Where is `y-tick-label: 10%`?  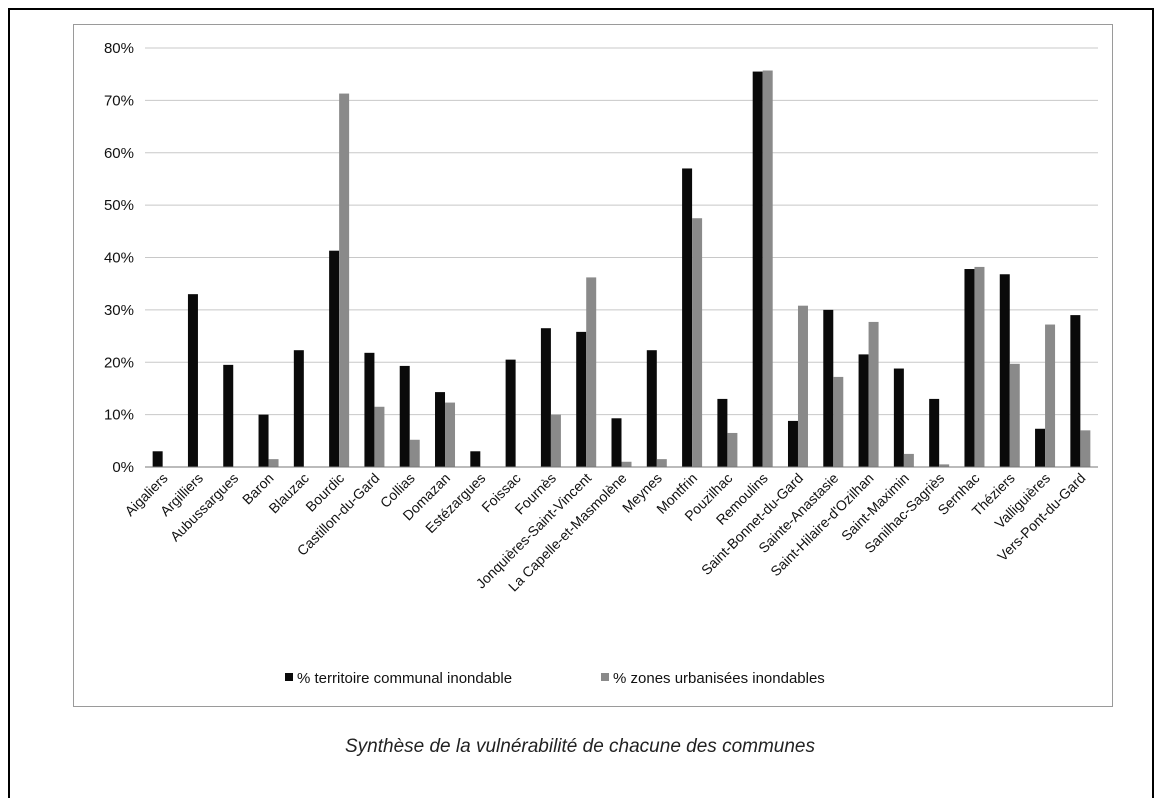
y-tick-label: 10% is located at coordinates (119, 415).